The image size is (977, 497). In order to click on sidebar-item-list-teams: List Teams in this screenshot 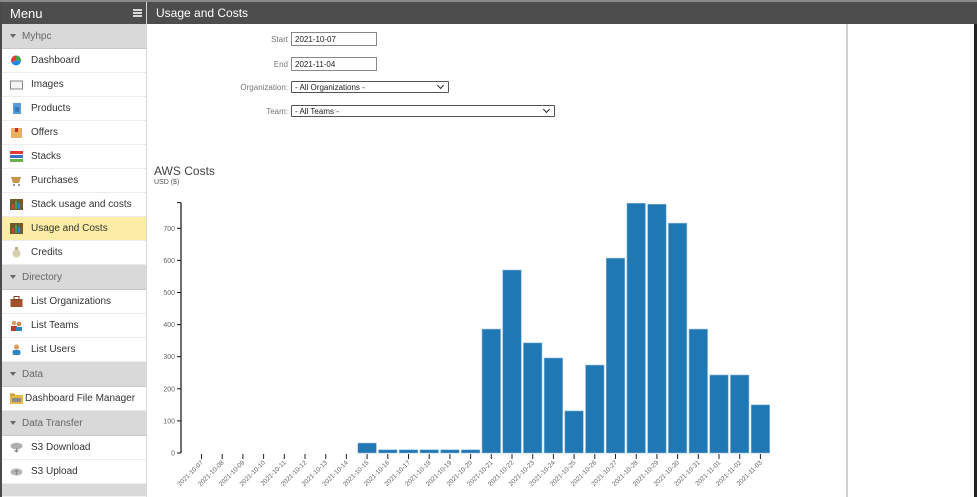, I will do `click(74, 326)`.